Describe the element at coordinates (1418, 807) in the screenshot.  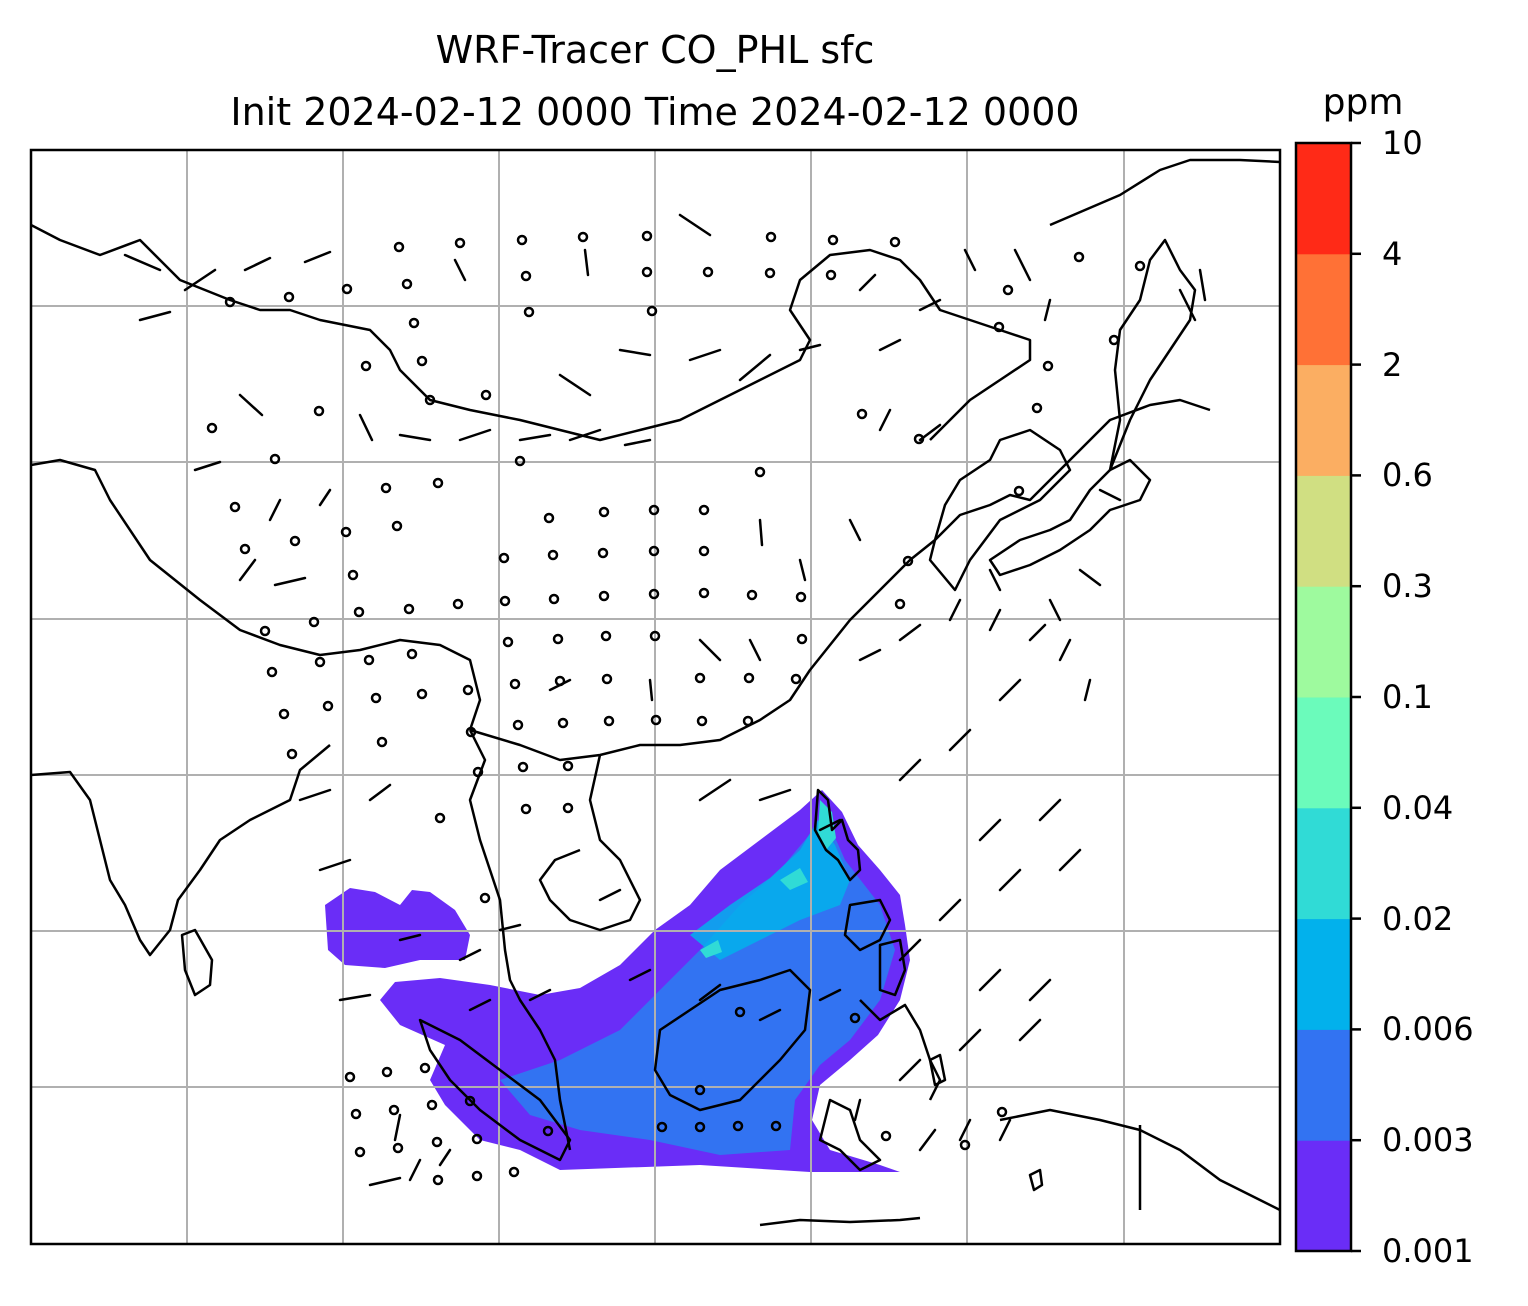
I see `colorbar-tick-label: 0.04` at that location.